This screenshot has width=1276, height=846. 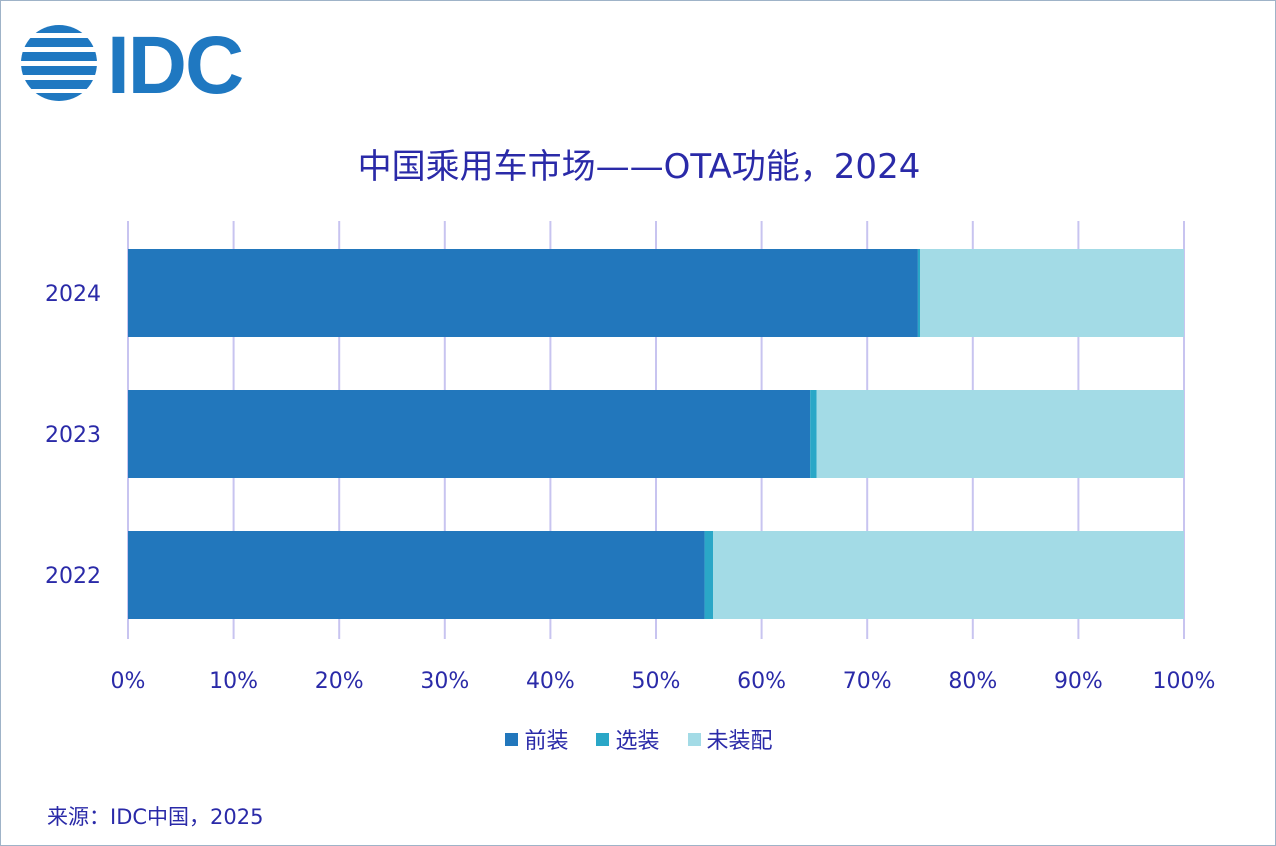 What do you see at coordinates (174, 63) in the screenshot?
I see `logo-text: IDC` at bounding box center [174, 63].